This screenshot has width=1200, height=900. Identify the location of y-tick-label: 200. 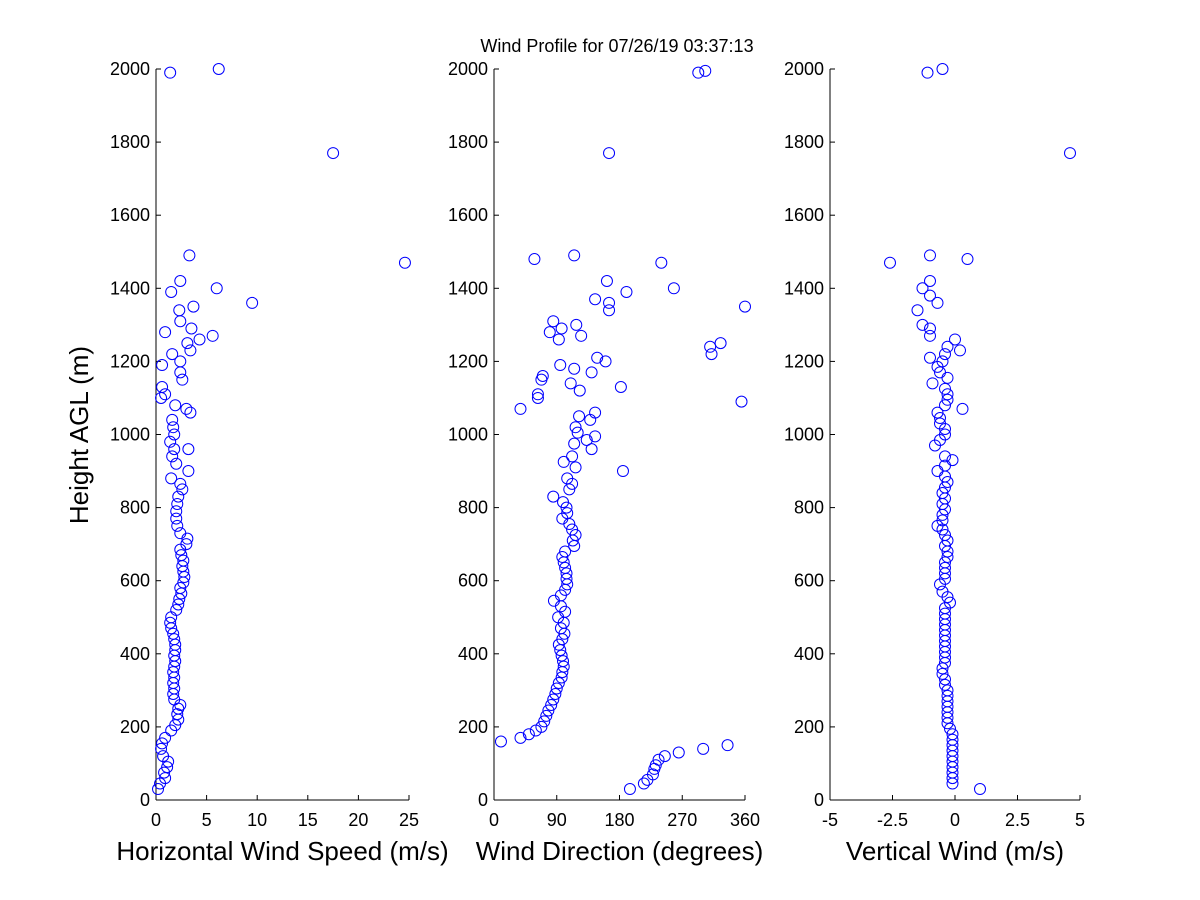
(809, 727).